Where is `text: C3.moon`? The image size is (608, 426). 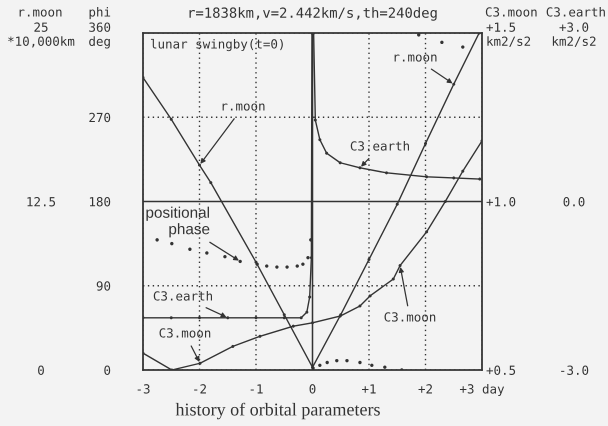
text: C3.moon is located at coordinates (410, 317).